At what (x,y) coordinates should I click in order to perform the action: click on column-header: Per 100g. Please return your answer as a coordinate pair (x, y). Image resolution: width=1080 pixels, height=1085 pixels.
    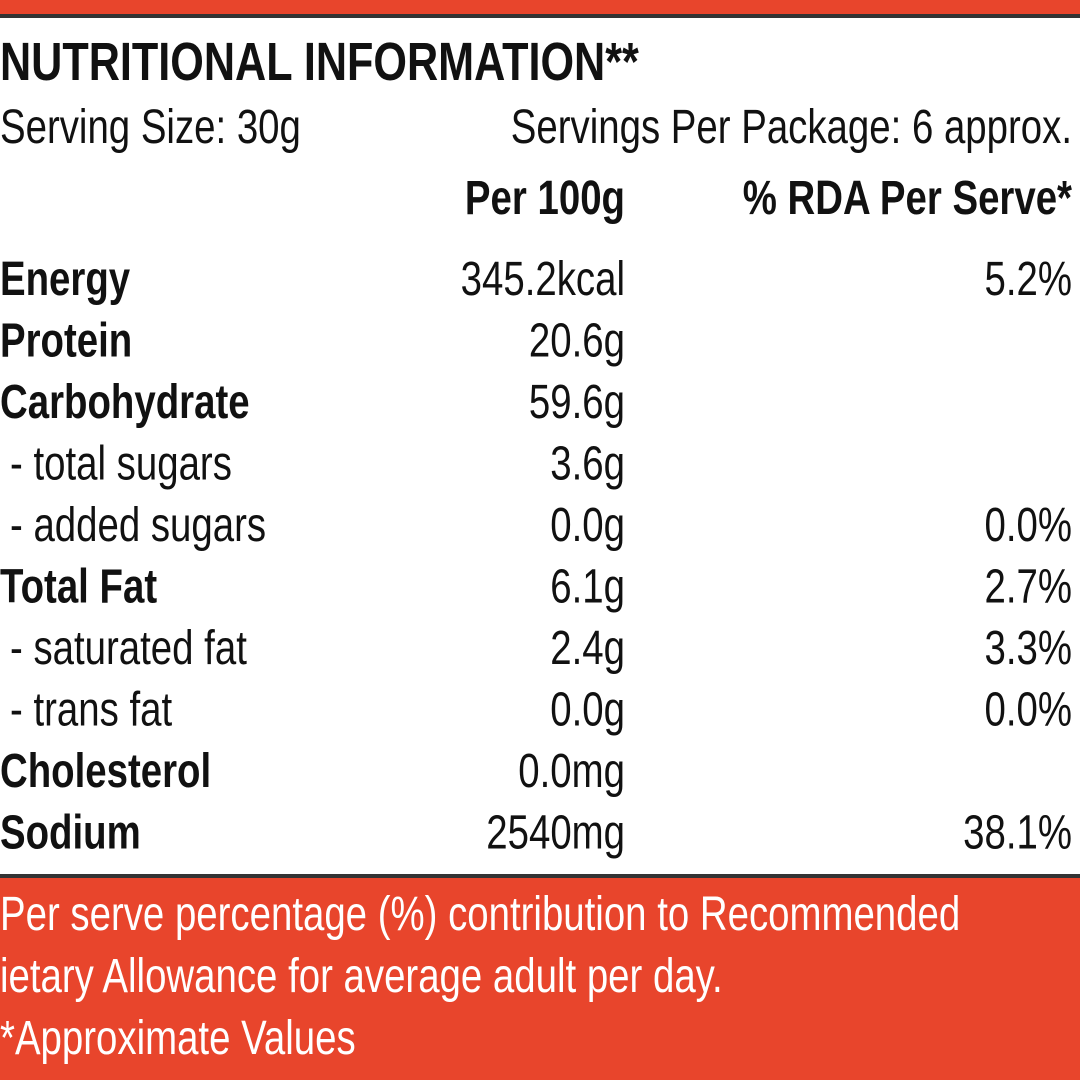
    Looking at the image, I should click on (545, 198).